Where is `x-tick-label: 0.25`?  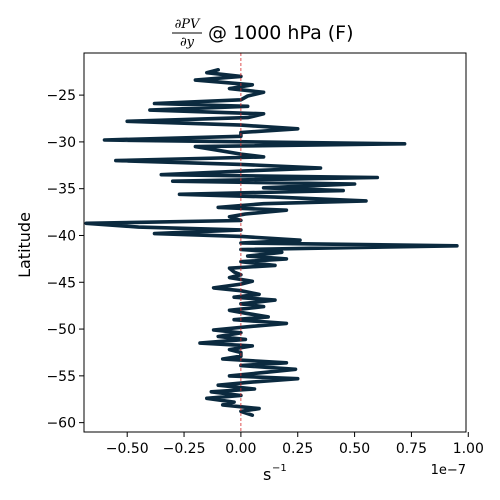 x-tick-label: 0.25 is located at coordinates (297, 449).